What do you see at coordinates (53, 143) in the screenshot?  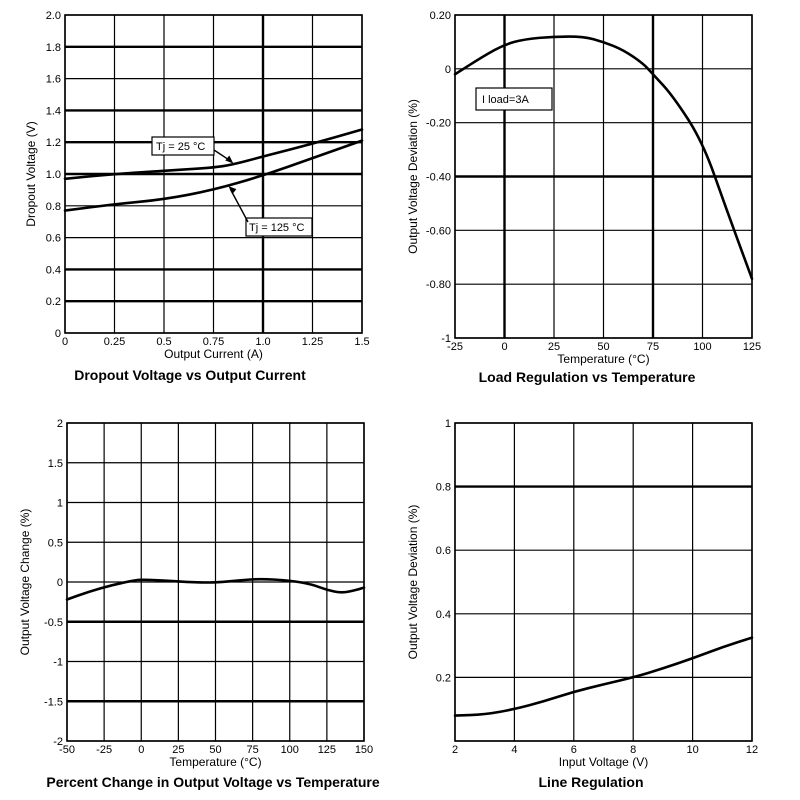 I see `y-tick-label: 1.2` at bounding box center [53, 143].